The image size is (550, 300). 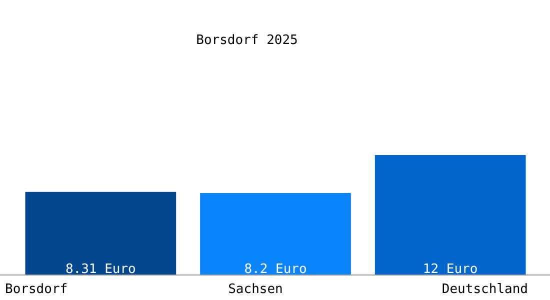 I want to click on chart-title: Borsdorf 2025, so click(x=247, y=40).